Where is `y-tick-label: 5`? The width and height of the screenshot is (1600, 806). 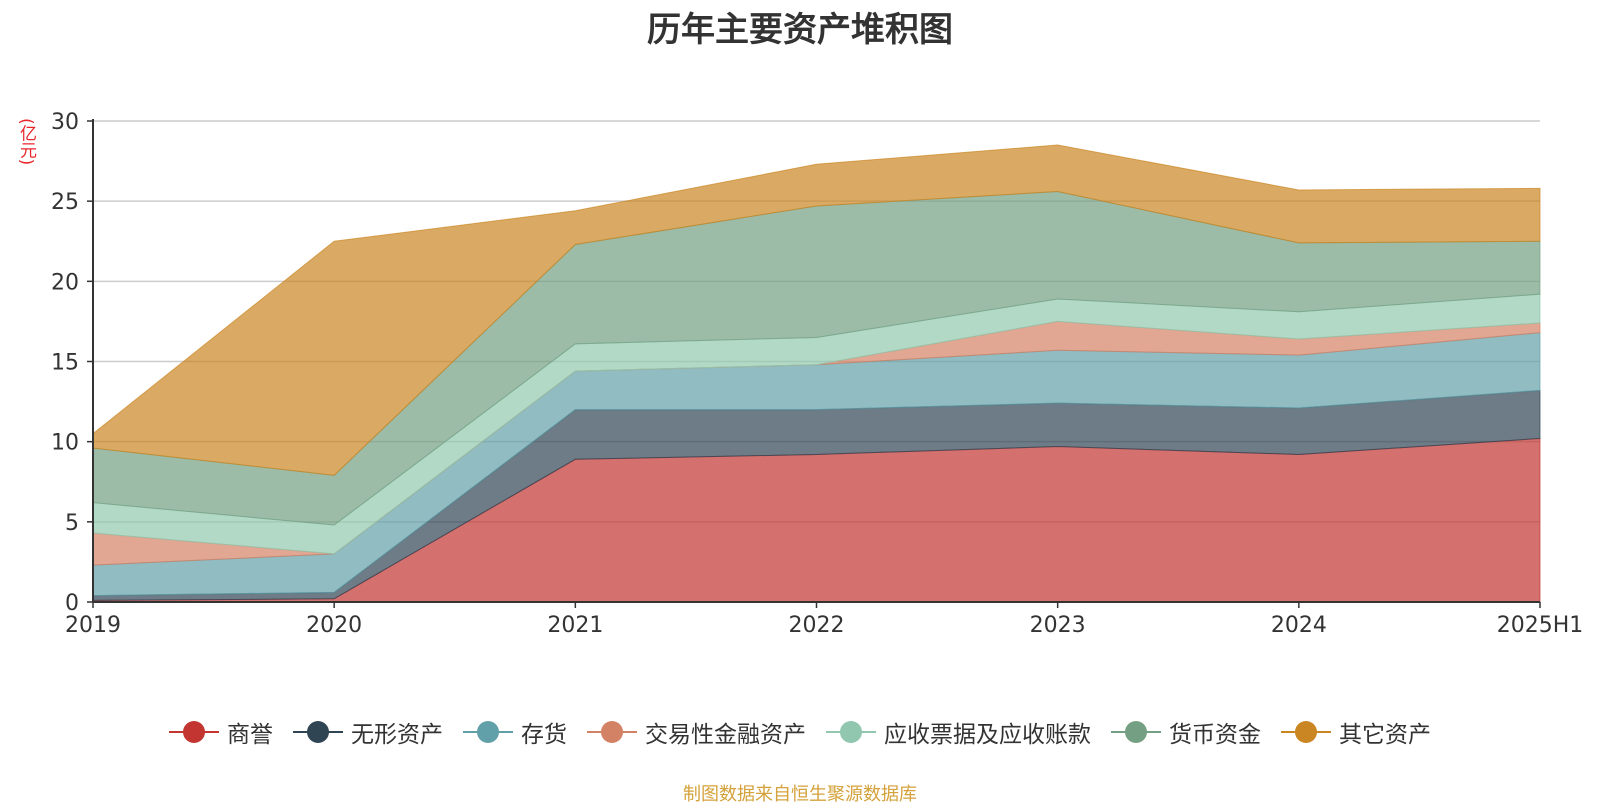 y-tick-label: 5 is located at coordinates (72, 523).